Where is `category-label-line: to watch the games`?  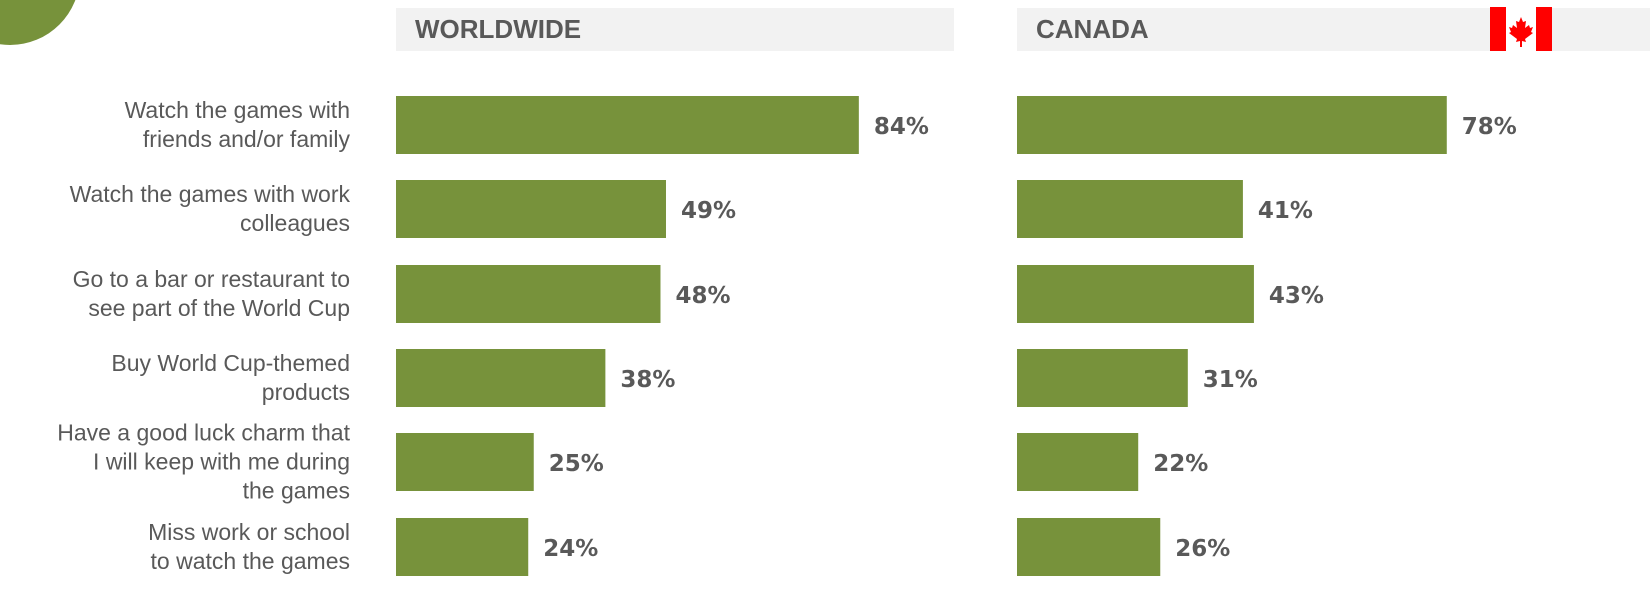
category-label-line: to watch the games is located at coordinates (250, 561).